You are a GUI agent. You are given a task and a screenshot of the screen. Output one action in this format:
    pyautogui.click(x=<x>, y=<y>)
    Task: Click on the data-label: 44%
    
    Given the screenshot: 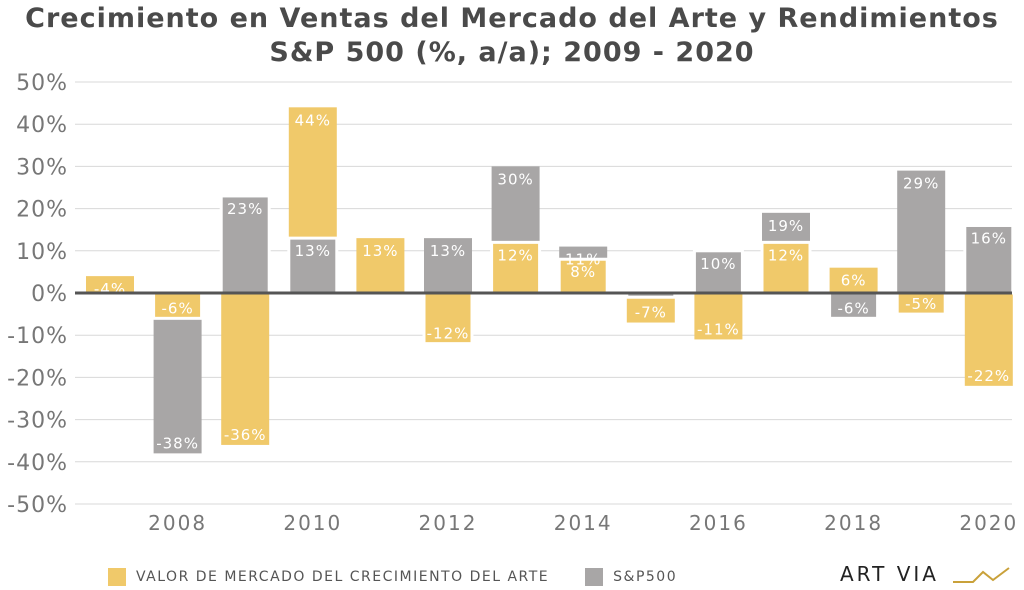 What is the action you would take?
    pyautogui.click(x=313, y=120)
    